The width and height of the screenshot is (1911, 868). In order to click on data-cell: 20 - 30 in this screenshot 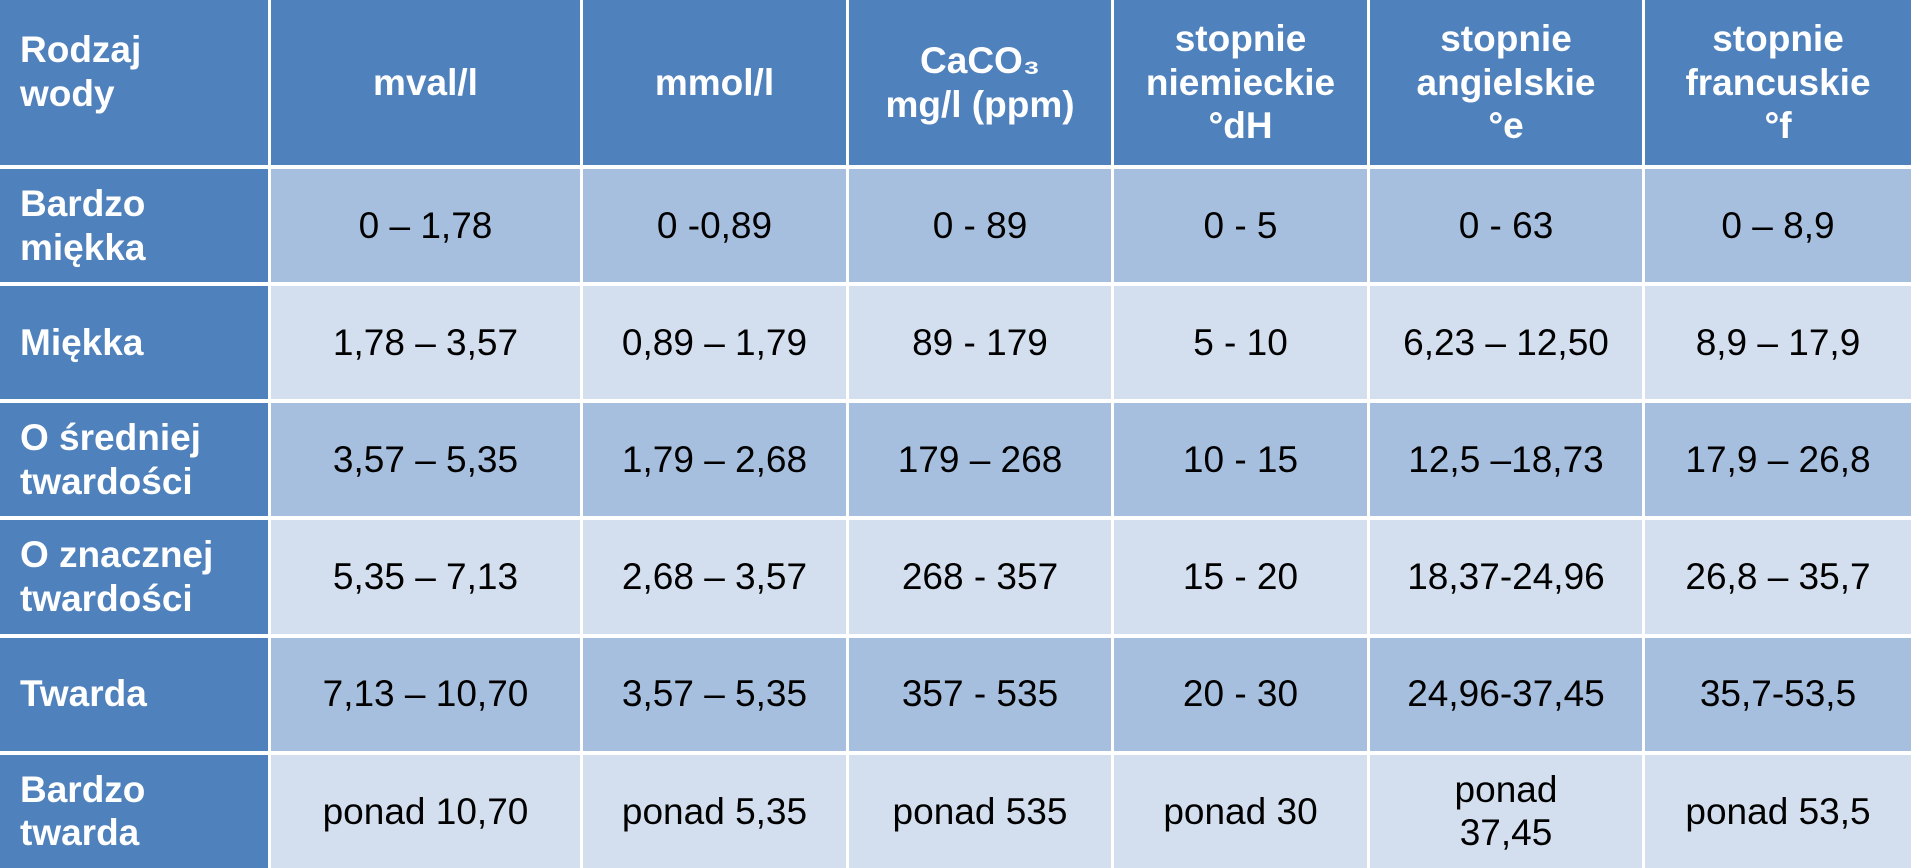, I will do `click(1240, 694)`.